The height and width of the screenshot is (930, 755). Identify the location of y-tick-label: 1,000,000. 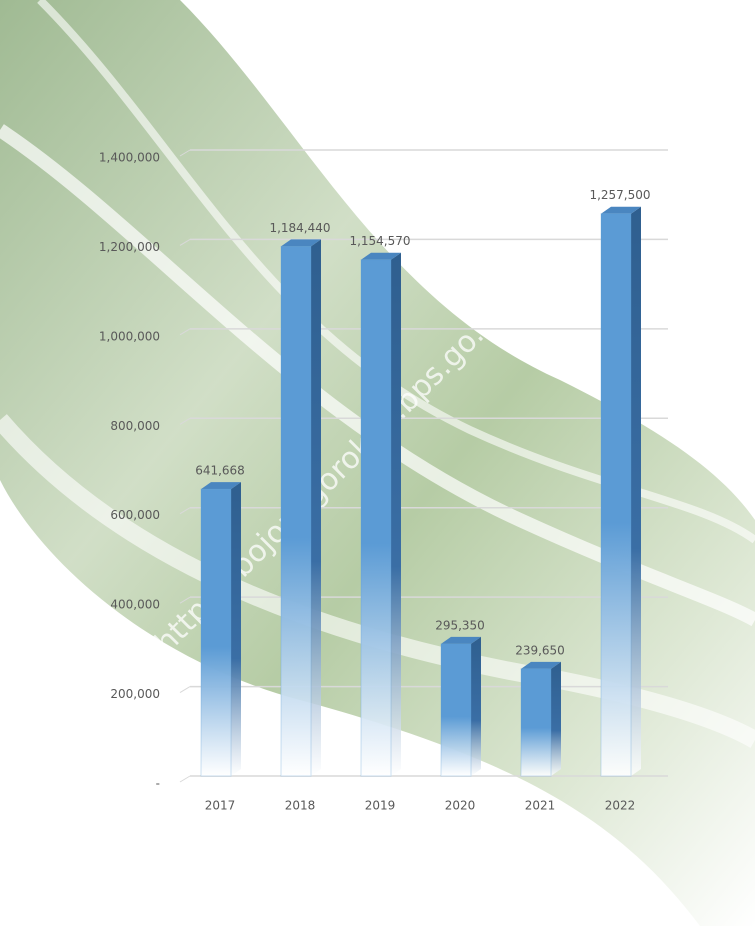
(129, 336).